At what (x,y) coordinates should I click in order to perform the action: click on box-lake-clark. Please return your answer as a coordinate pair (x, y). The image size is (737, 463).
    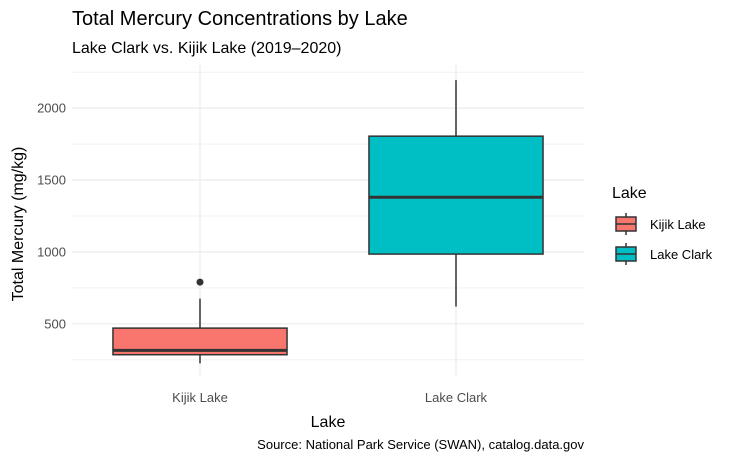
    Looking at the image, I should click on (456, 193).